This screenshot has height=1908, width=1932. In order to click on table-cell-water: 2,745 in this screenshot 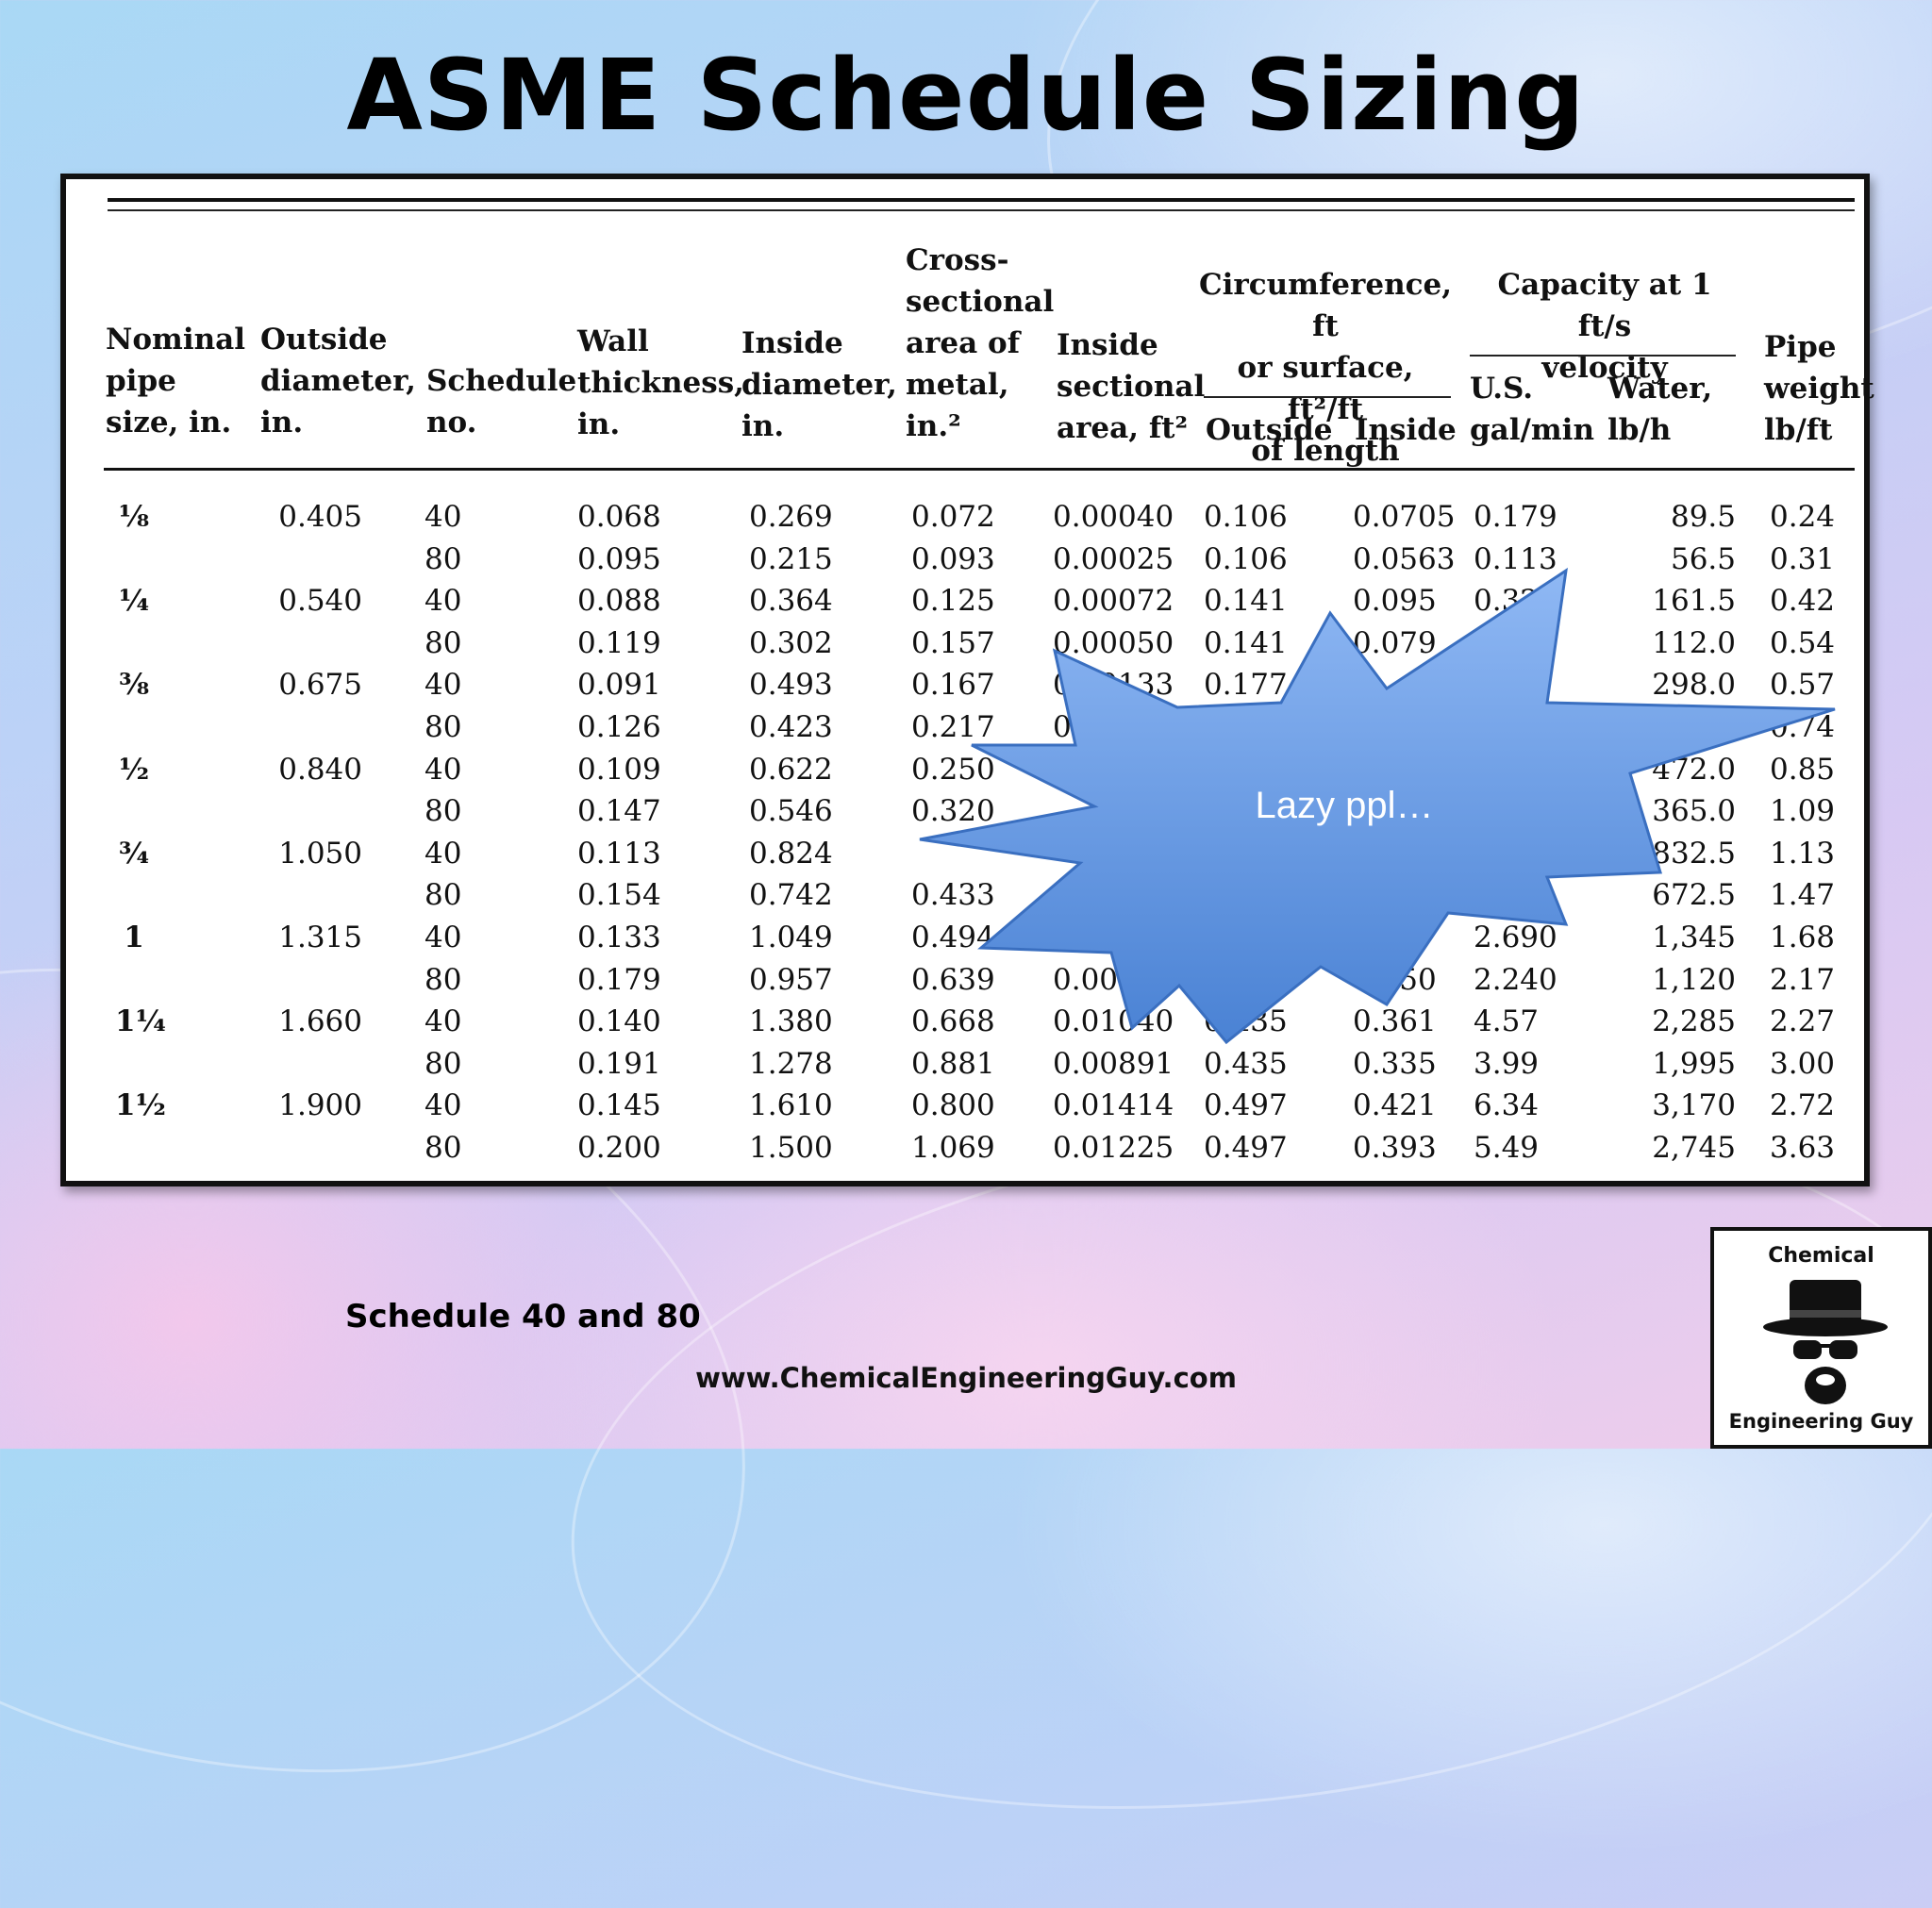, I will do `click(1694, 1148)`.